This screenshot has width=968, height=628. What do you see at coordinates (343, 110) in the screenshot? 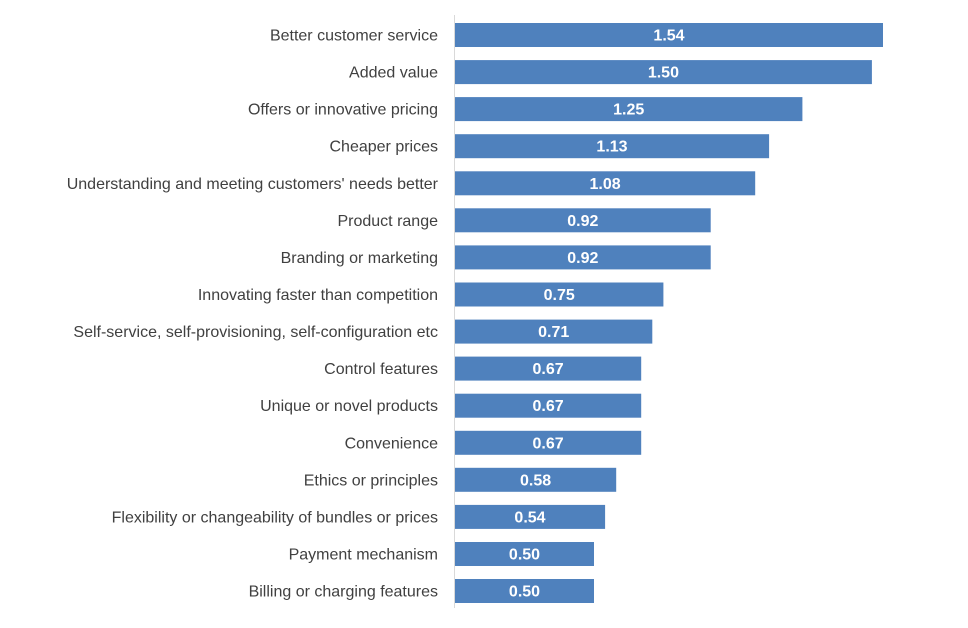
I see `category-label: Offers or innovative pricing` at bounding box center [343, 110].